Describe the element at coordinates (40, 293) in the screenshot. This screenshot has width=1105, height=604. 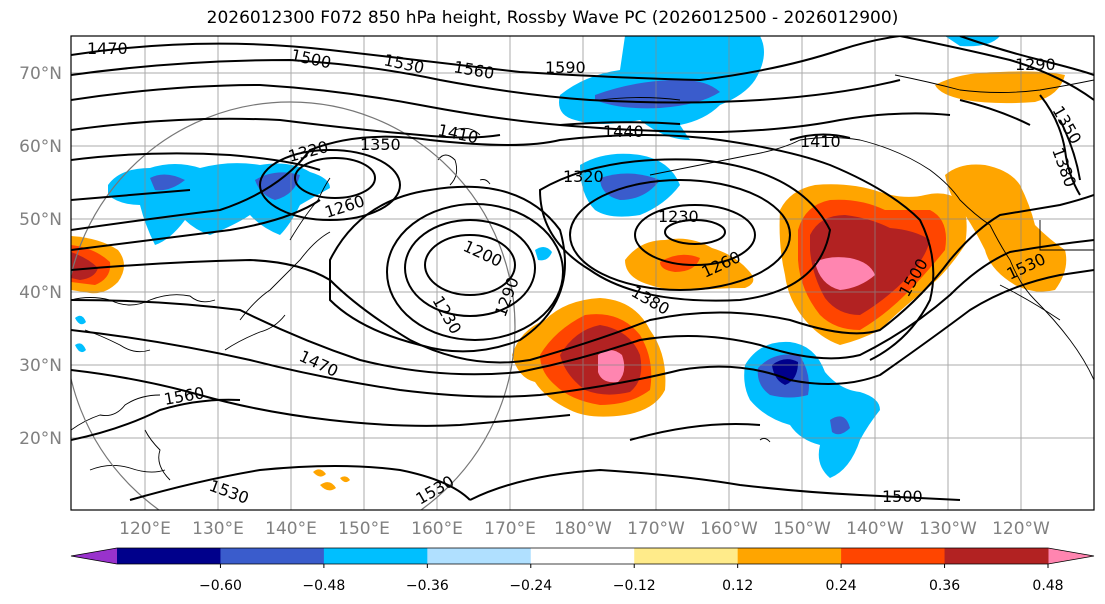
I see `lat-label: 40°N` at that location.